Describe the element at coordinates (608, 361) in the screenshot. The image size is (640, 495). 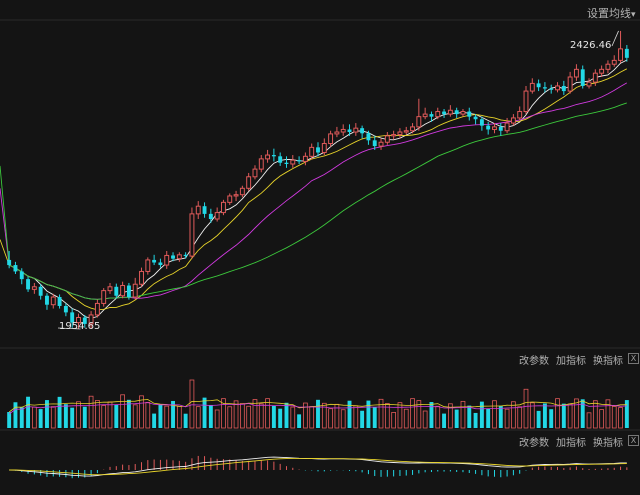
I see `volume-switch-indicator-button: 换指标` at that location.